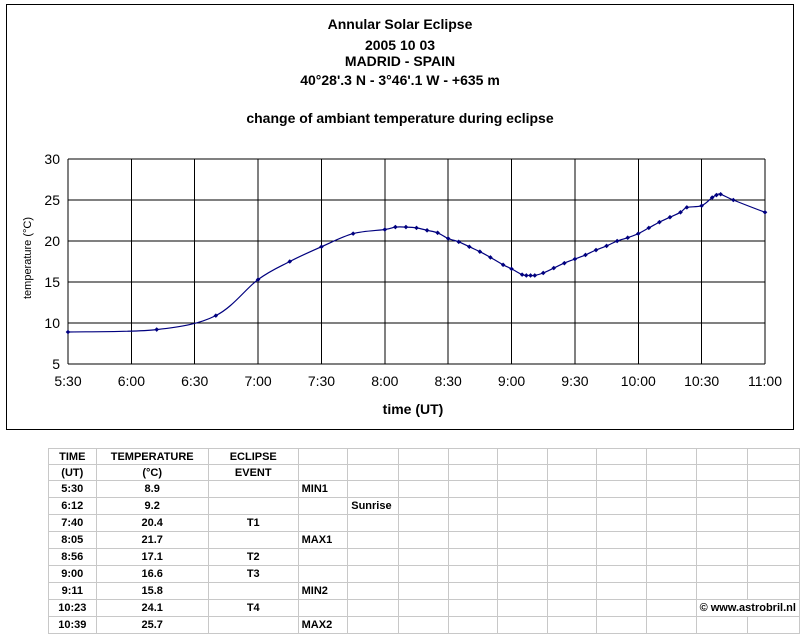 The image size is (800, 640). What do you see at coordinates (72, 489) in the screenshot?
I see `cell-time: 5:30` at bounding box center [72, 489].